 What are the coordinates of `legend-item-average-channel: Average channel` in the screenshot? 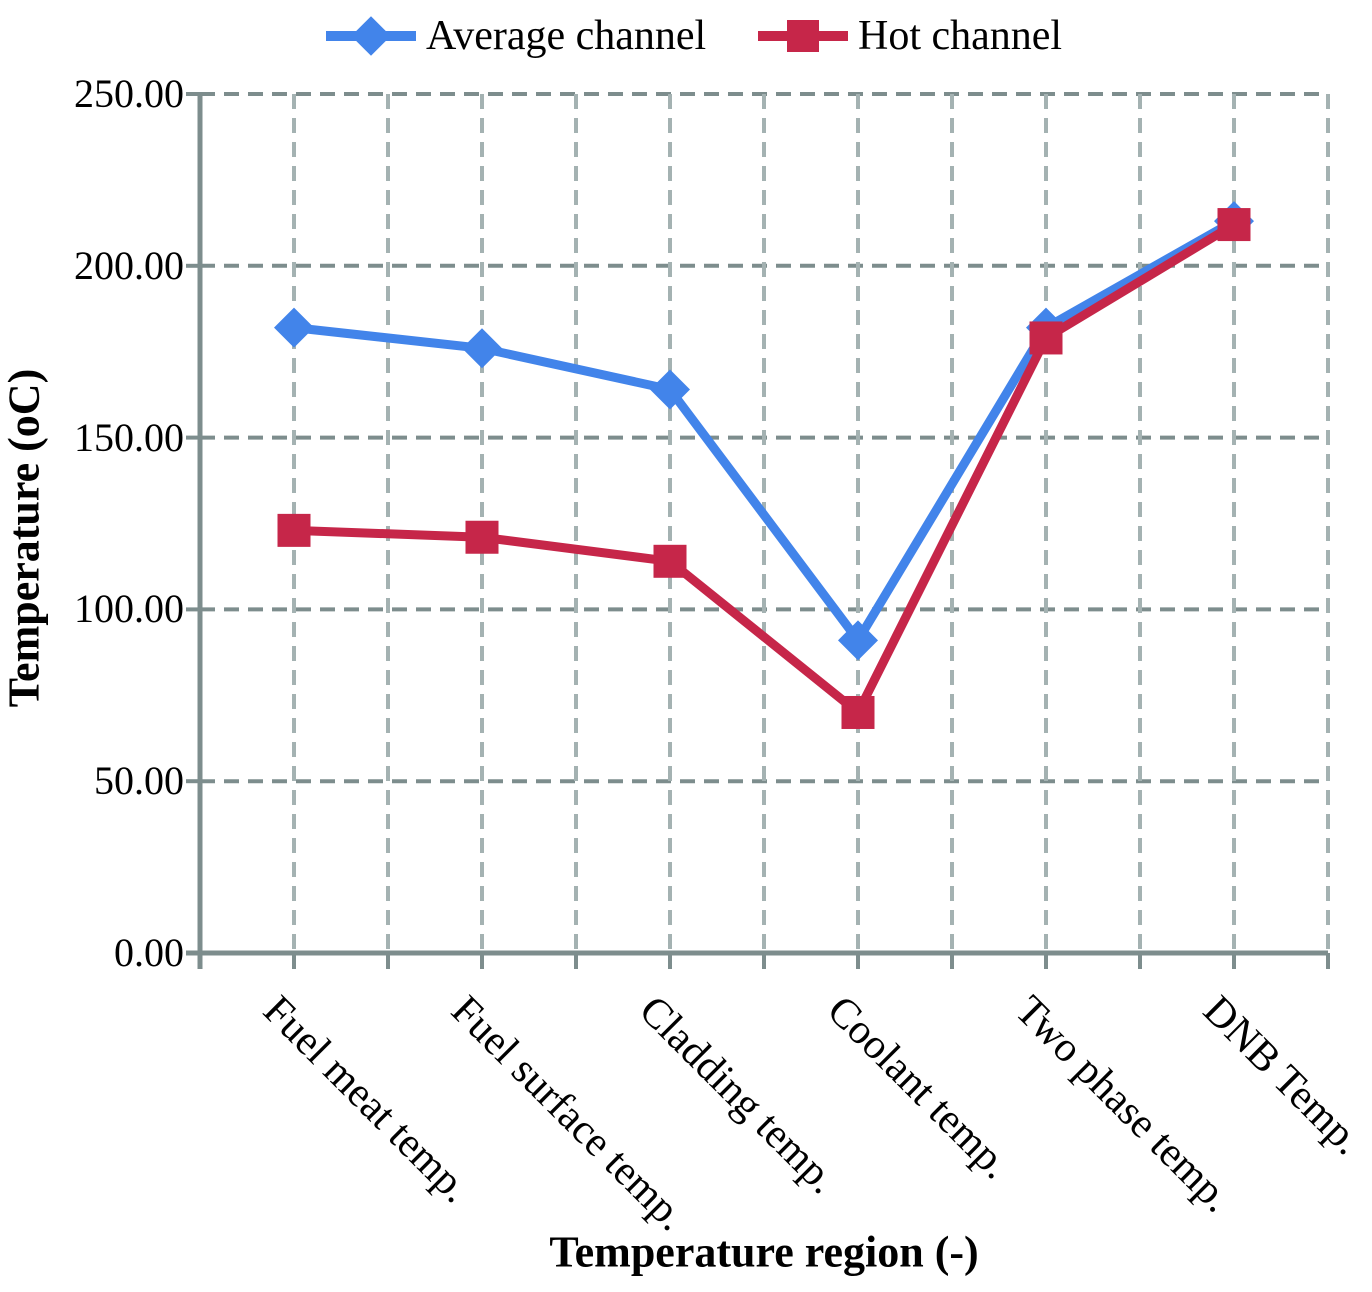 It's located at (516, 36).